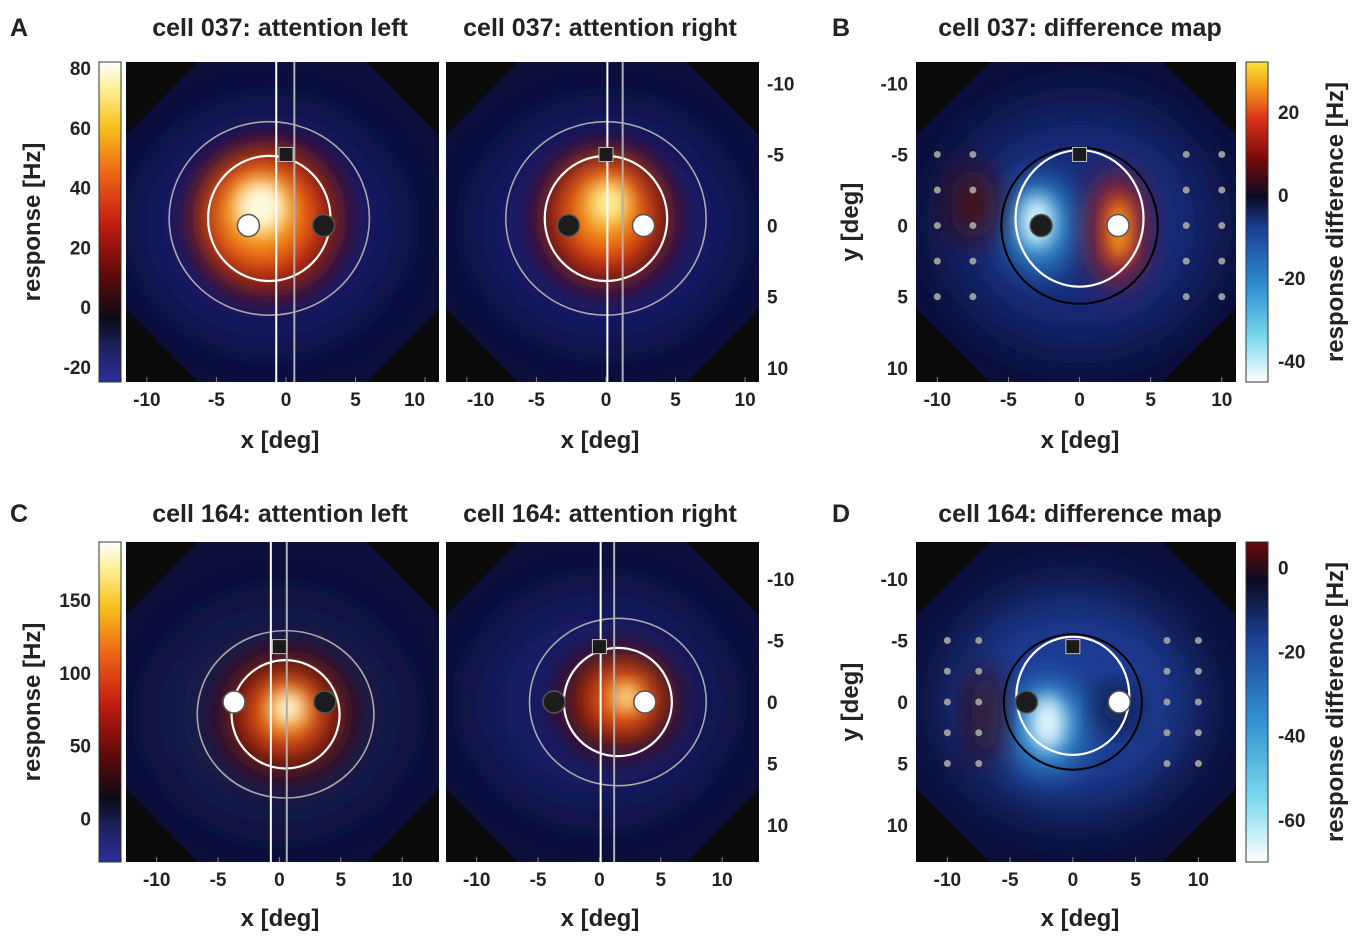 The image size is (1352, 938). What do you see at coordinates (850, 702) in the screenshot?
I see `ylabel-d: y [deg]` at bounding box center [850, 702].